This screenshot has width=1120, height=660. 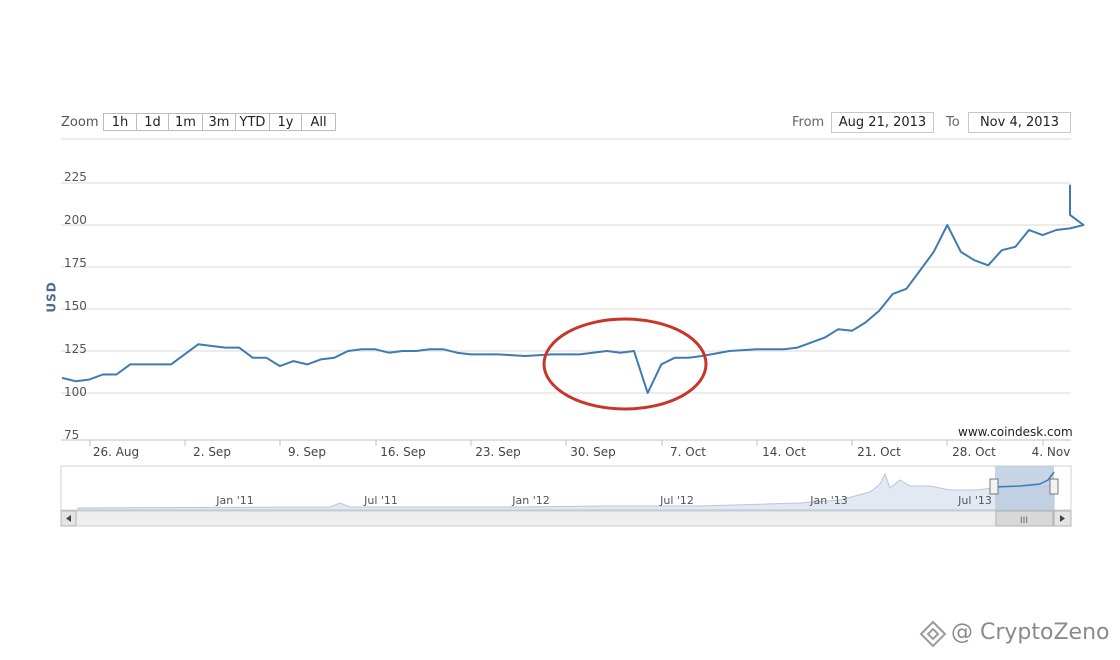 I want to click on x-tick-label: 30. Sep, so click(x=593, y=452).